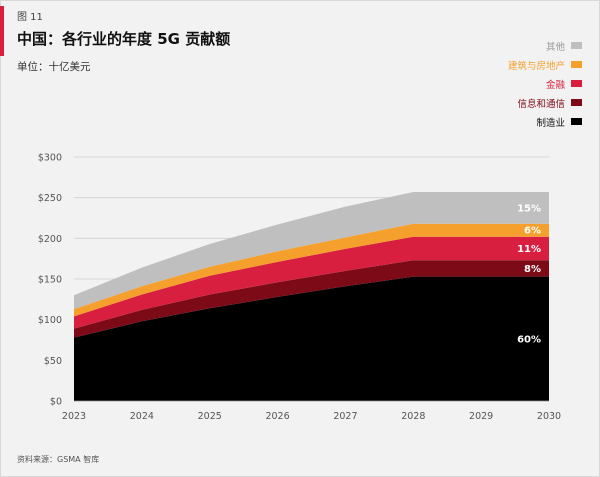  Describe the element at coordinates (549, 416) in the screenshot. I see `x-tick-label: 2030` at that location.